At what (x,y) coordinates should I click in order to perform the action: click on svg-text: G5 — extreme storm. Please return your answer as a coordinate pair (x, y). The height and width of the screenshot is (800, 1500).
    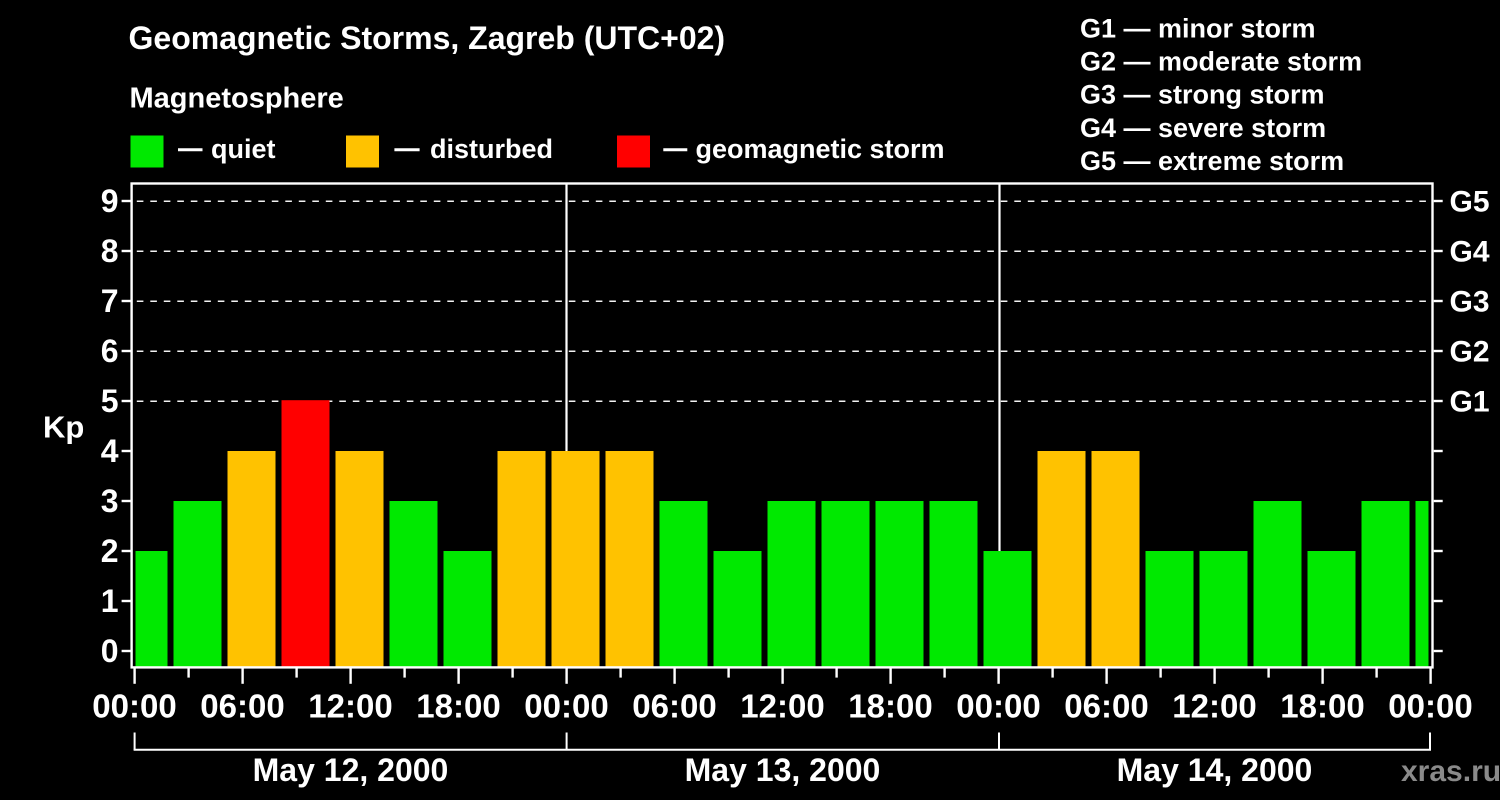
    Looking at the image, I should click on (1212, 161).